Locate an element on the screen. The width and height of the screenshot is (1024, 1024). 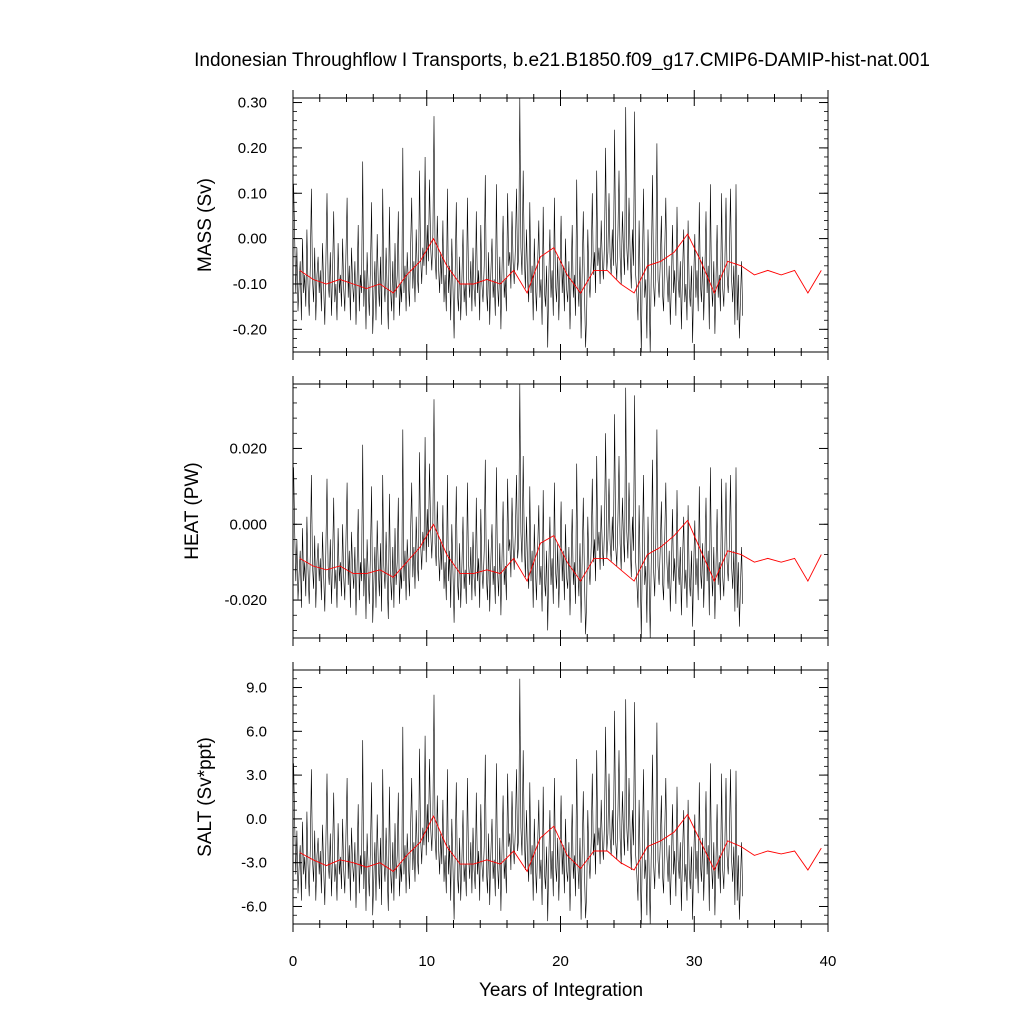
y-tick-label: 9.0 is located at coordinates (256, 688).